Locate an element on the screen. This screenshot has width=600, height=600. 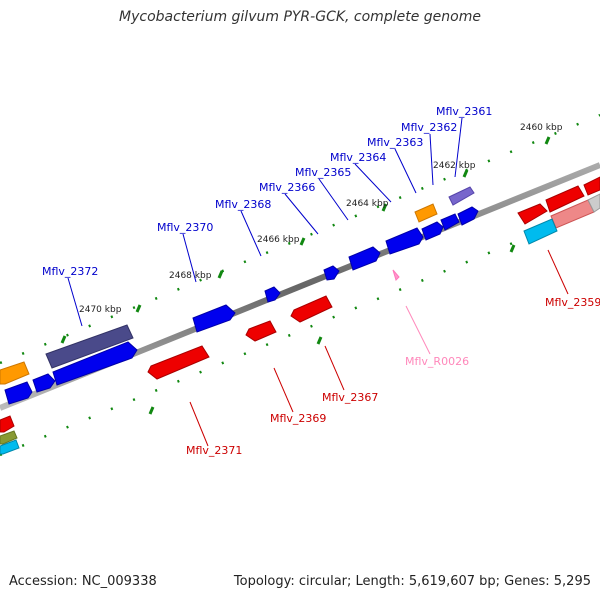
scale-label-2462: 2462 kbp is located at coordinates (454, 166).